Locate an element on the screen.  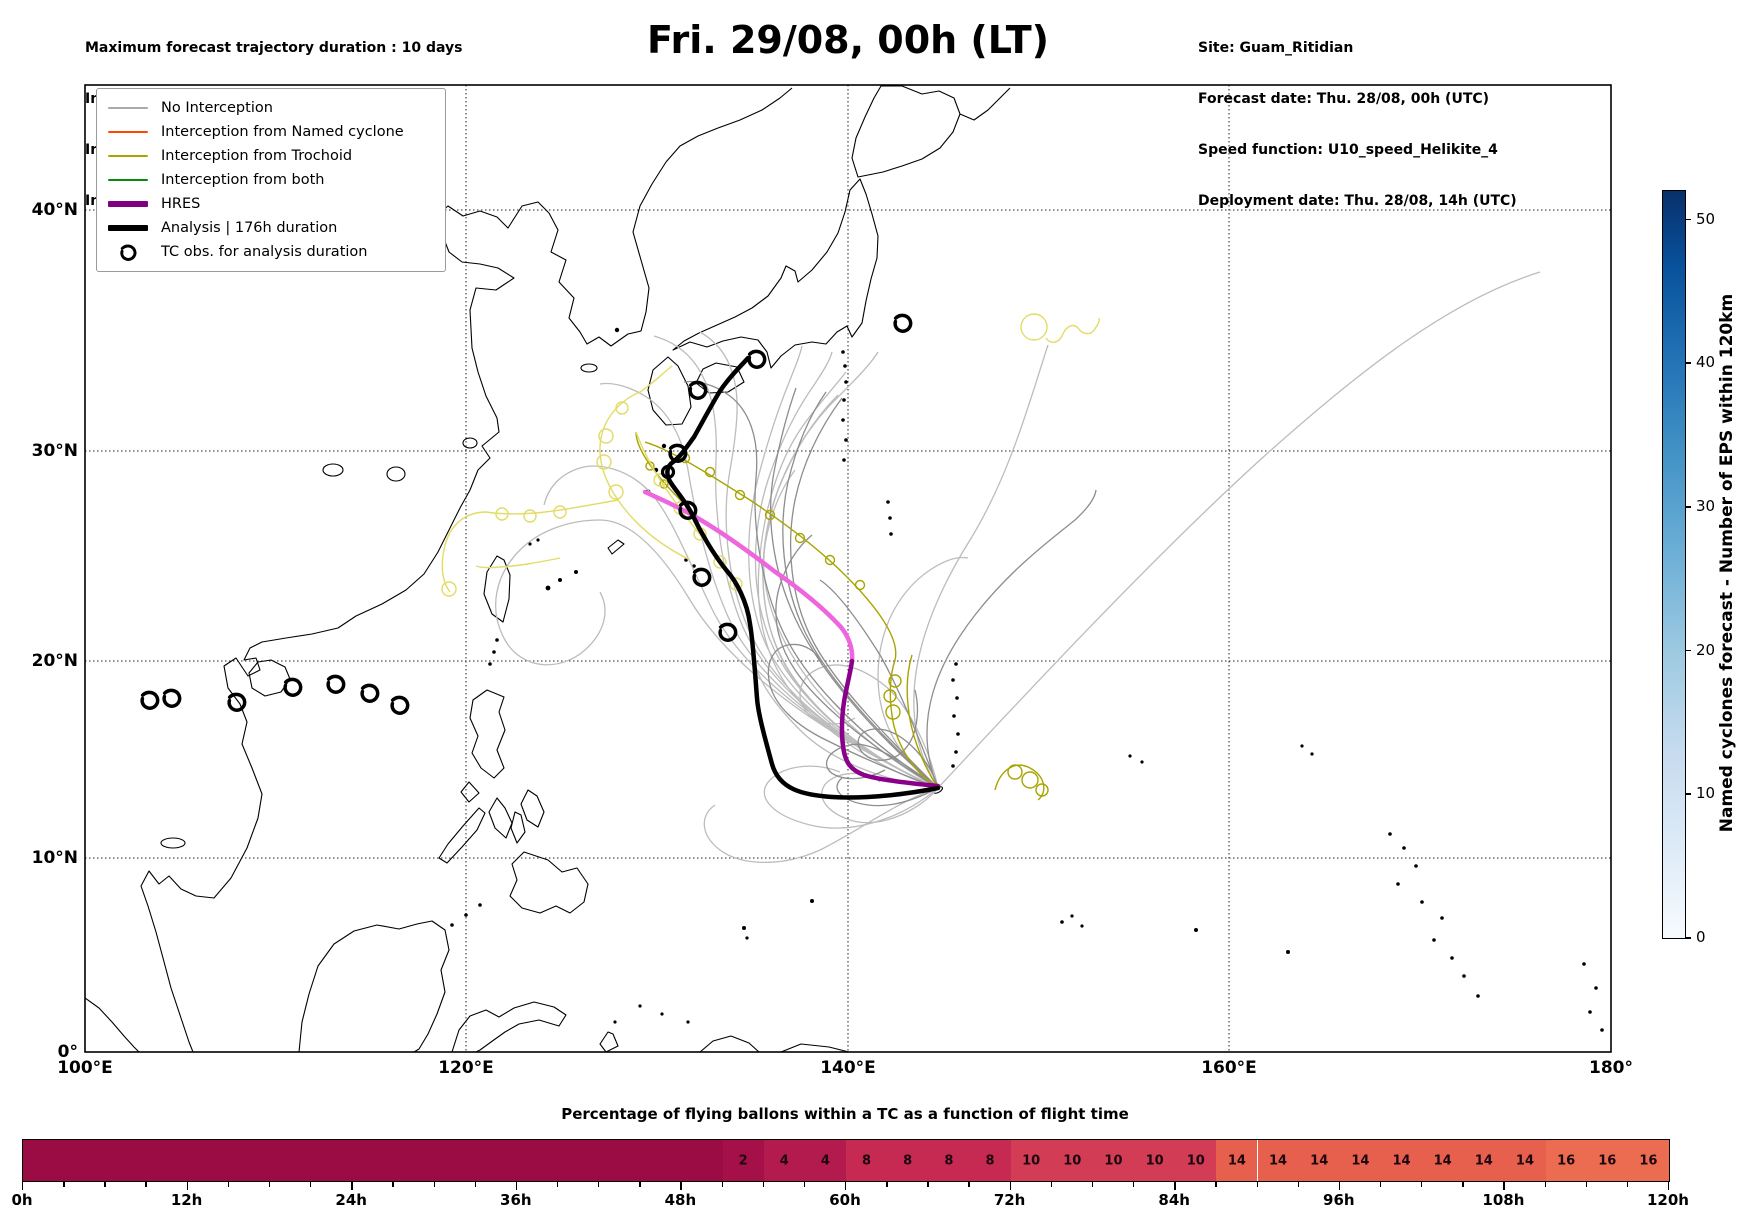
flight-bar-segment-value: 4 is located at coordinates (825, 1160).